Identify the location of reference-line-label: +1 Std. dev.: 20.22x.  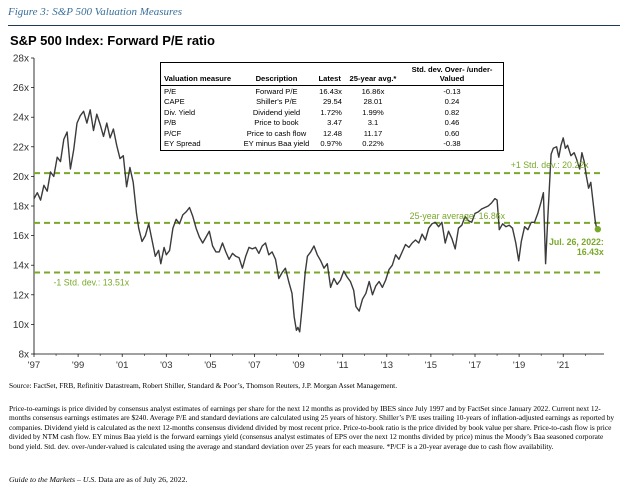
(550, 165).